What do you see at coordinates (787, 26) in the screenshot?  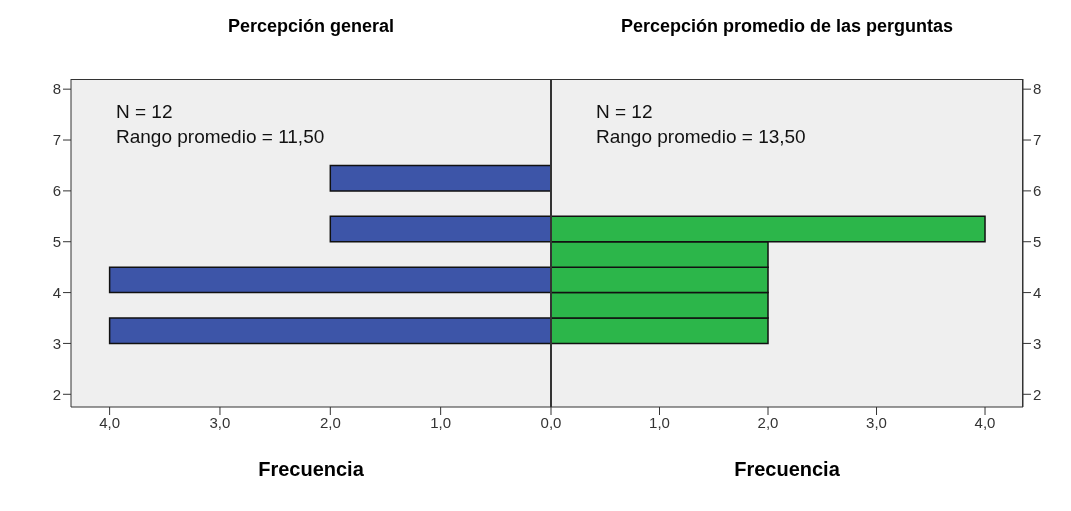 I see `chart-title: Percepción promedio de las perguntas` at bounding box center [787, 26].